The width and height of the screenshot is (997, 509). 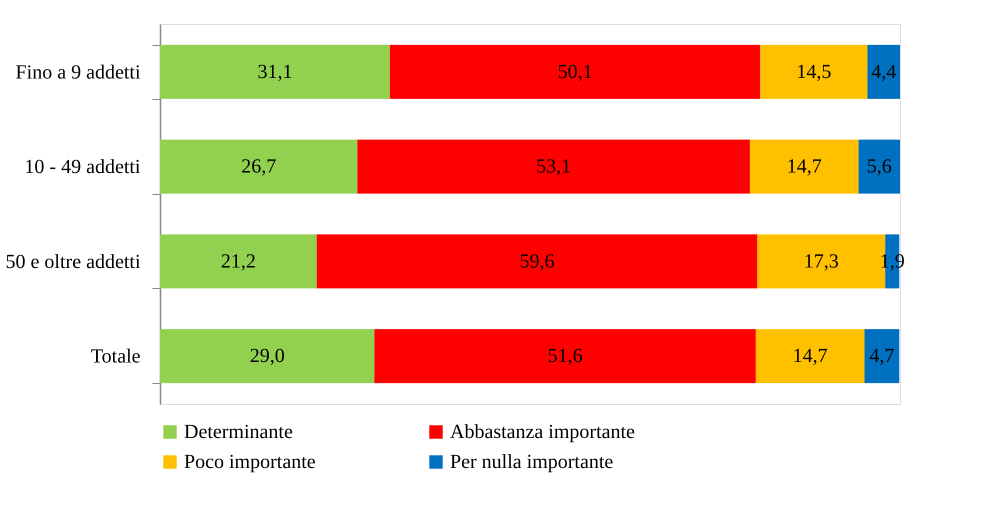 I want to click on data-label: 51,6, so click(x=565, y=356).